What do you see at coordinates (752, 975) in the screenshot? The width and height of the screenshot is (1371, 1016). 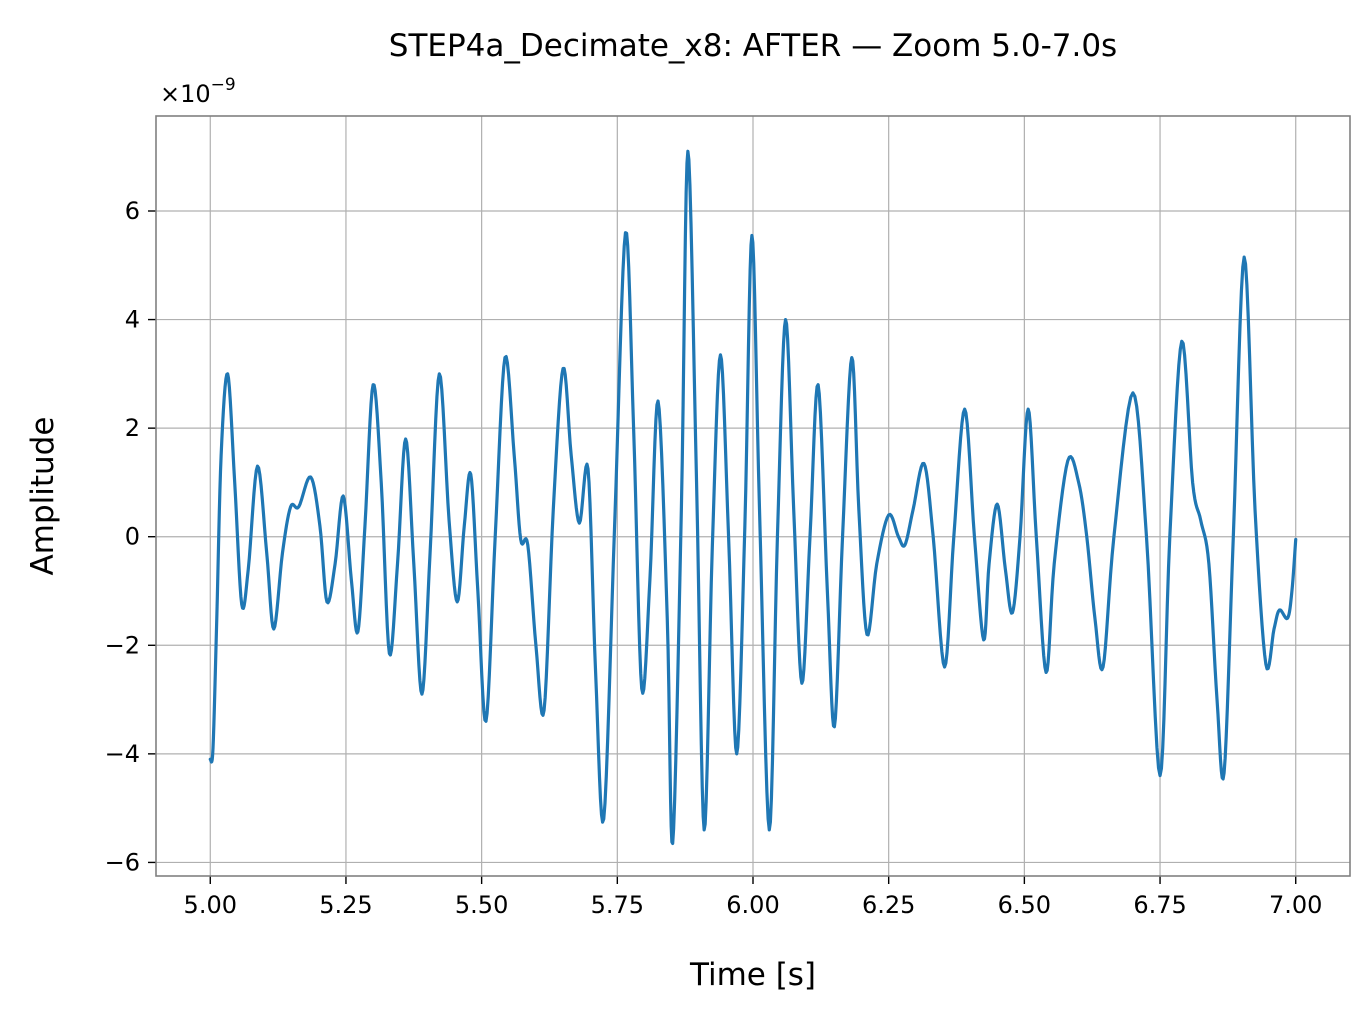 I see `x-axis-label: Time [s]` at bounding box center [752, 975].